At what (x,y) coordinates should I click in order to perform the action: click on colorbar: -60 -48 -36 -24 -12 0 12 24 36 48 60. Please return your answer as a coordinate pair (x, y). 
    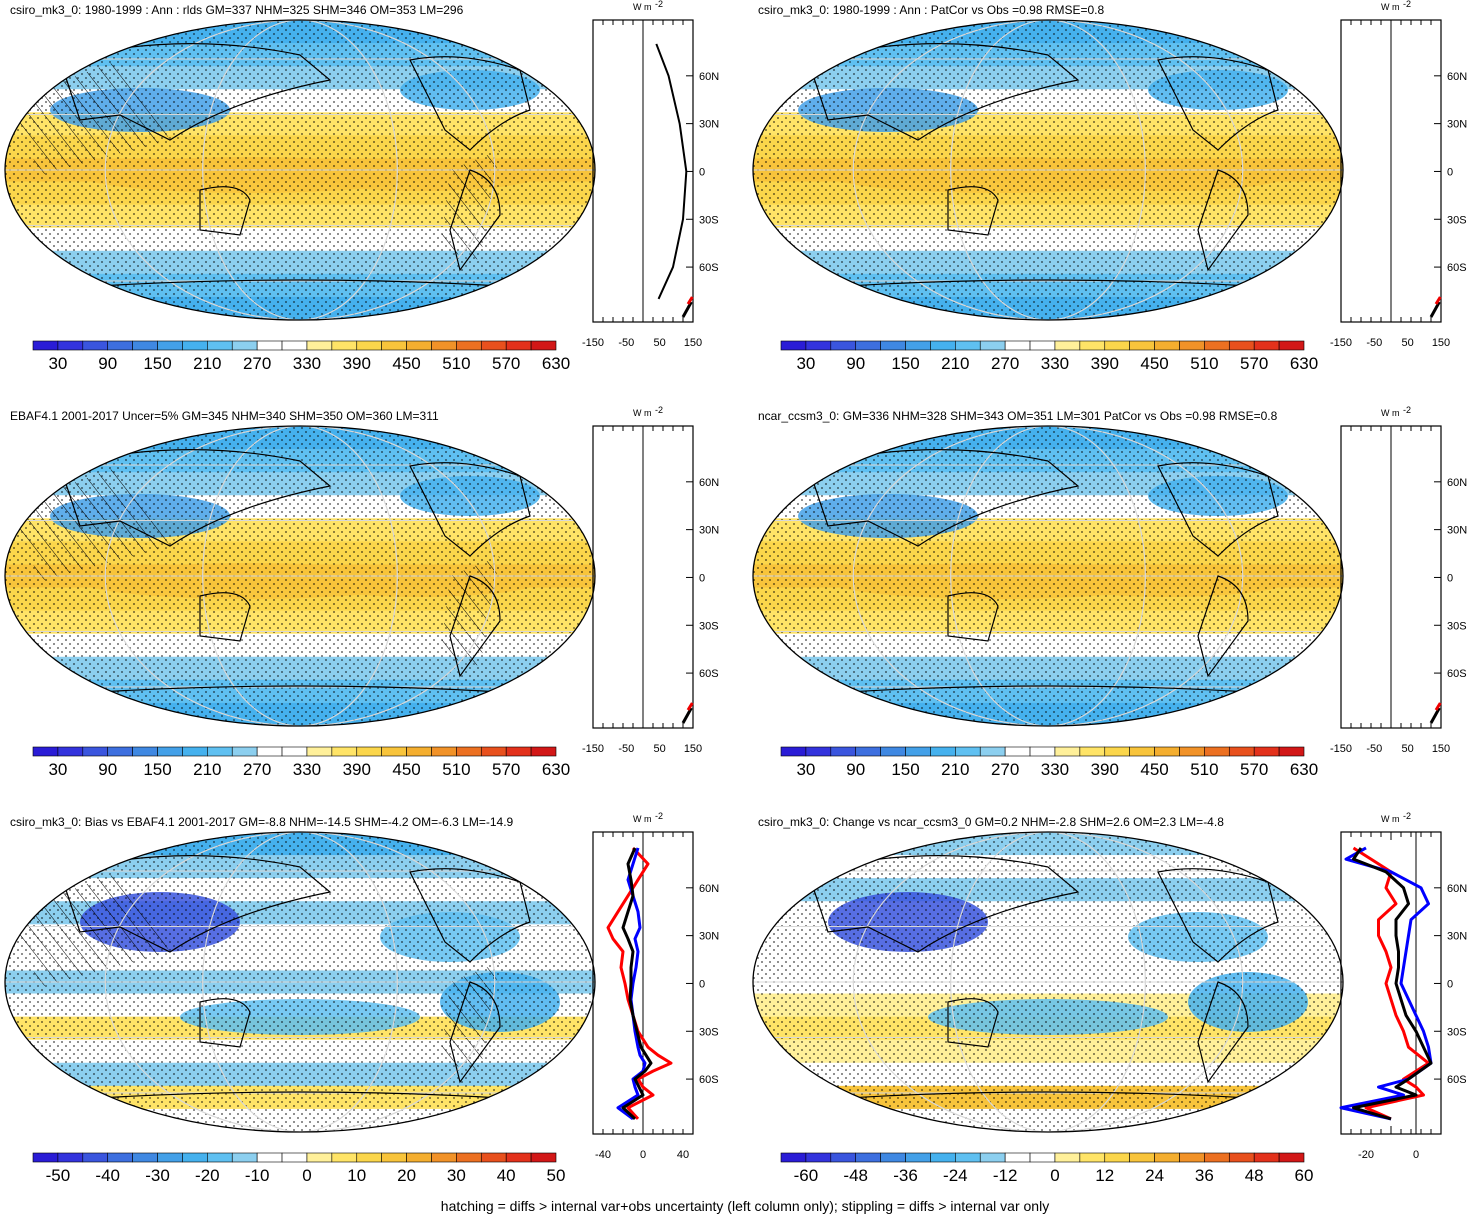
    Looking at the image, I should click on (1047, 1168).